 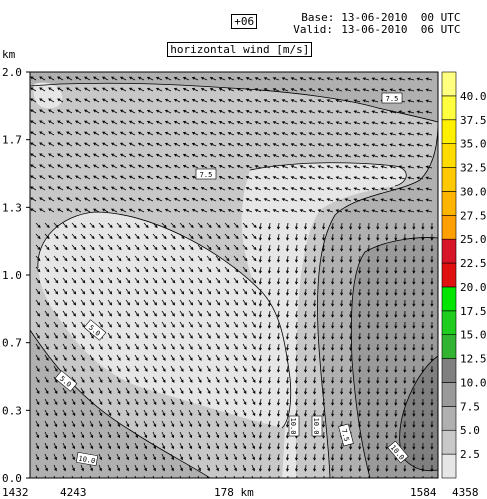 What do you see at coordinates (473, 96) in the screenshot?
I see `colorbar-level-label: 40.0` at bounding box center [473, 96].